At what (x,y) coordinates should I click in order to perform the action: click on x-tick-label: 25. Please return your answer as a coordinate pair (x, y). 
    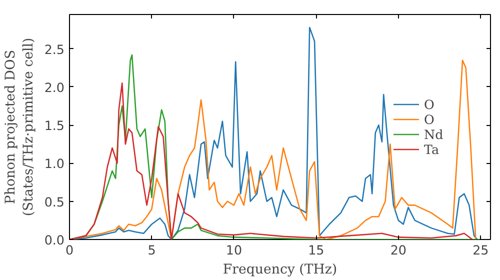
    Looking at the image, I should click on (480, 250).